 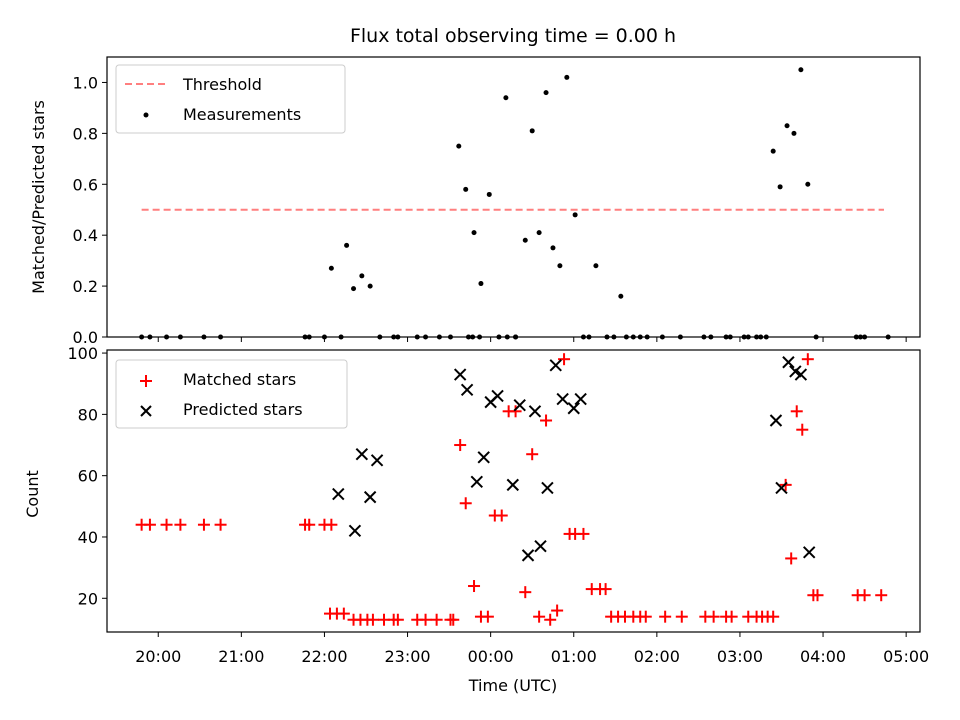 What do you see at coordinates (740, 656) in the screenshot?
I see `x-tick-label: 03:00` at bounding box center [740, 656].